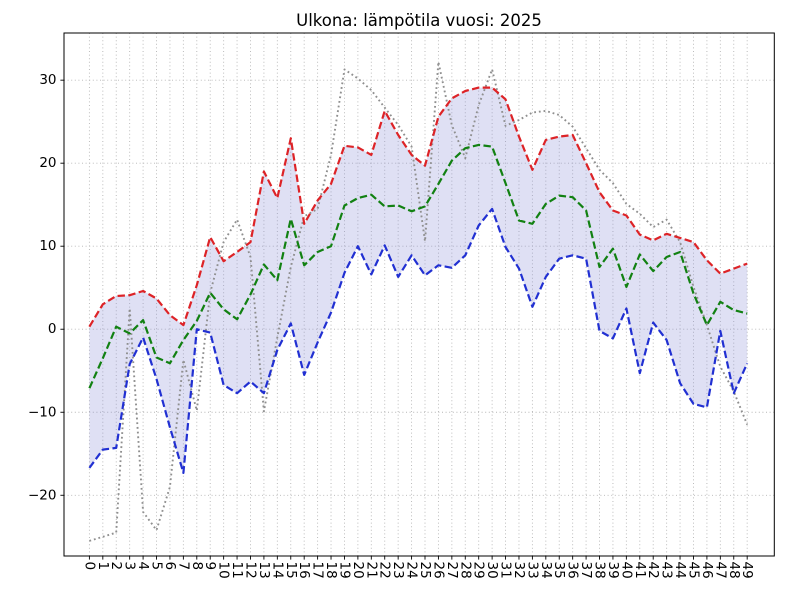 This screenshot has height=600, width=800. I want to click on x-tick-label: 5, so click(157, 566).